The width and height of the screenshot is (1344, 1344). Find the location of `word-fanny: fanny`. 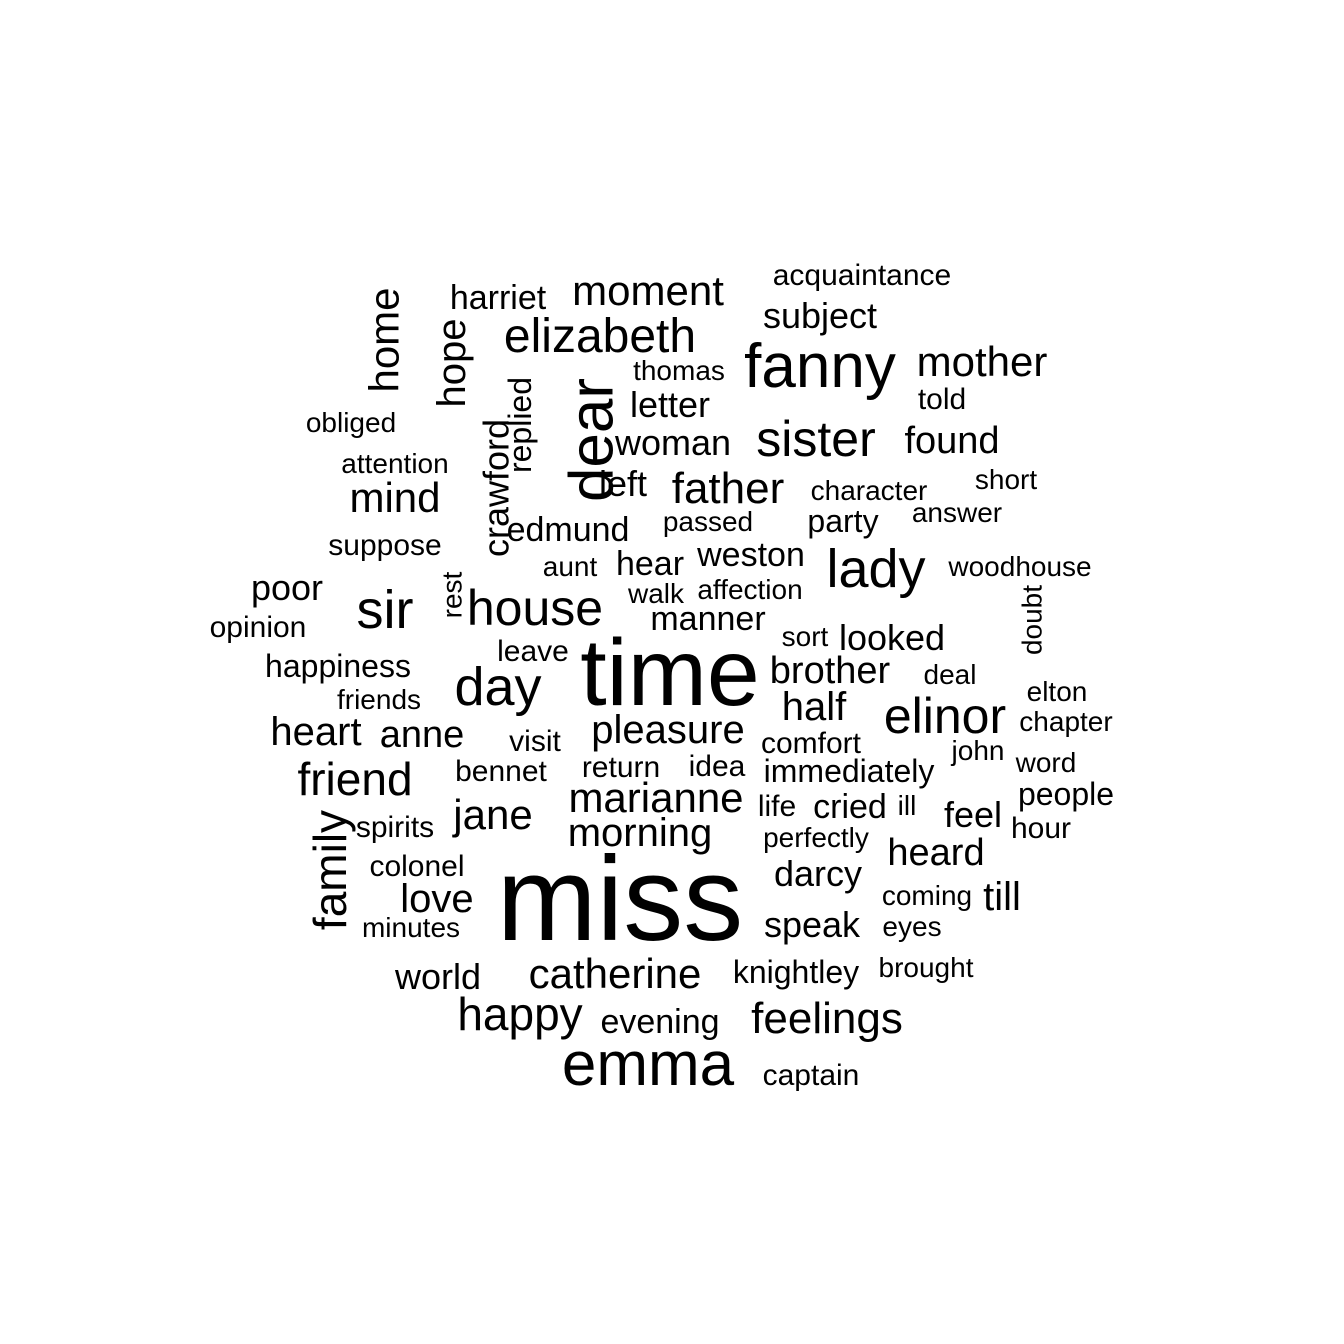

word-fanny: fanny is located at coordinates (820, 366).